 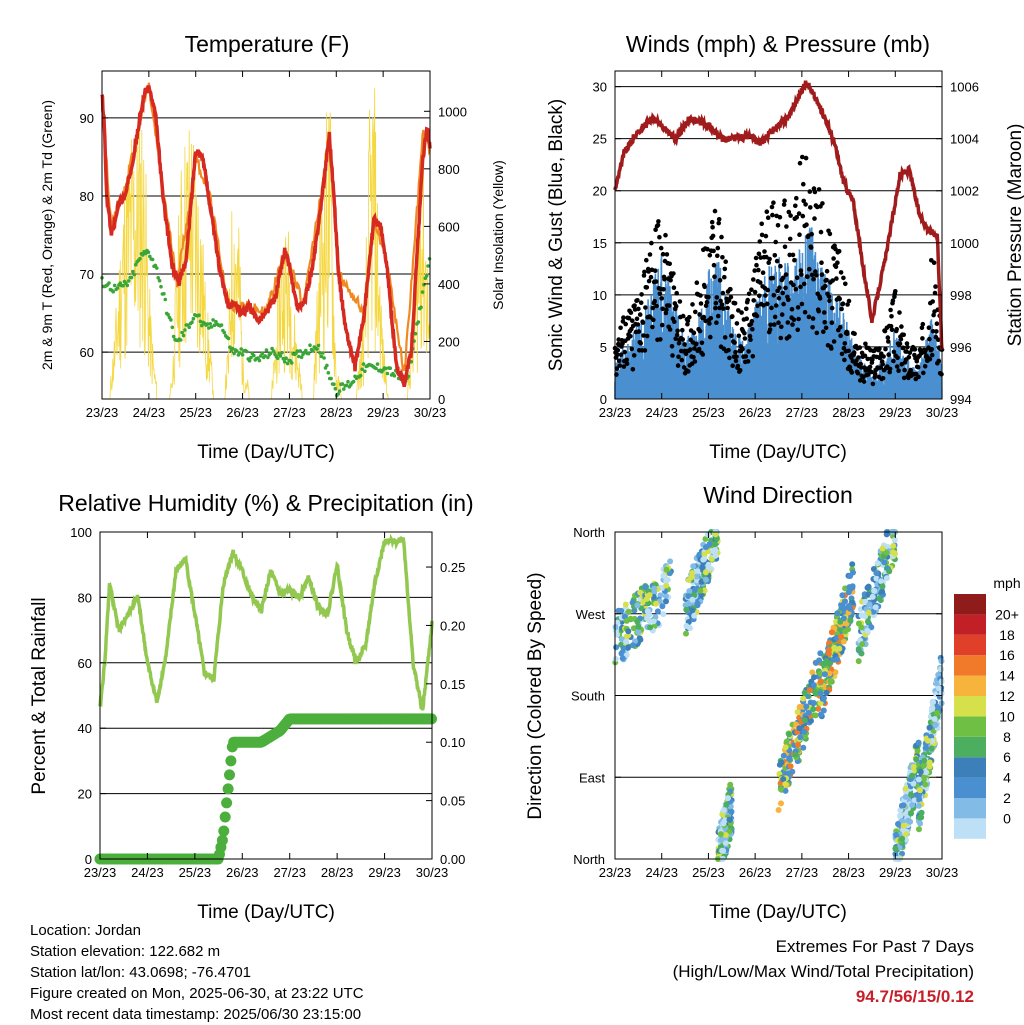 What do you see at coordinates (556, 235) in the screenshot?
I see `winds-y-label: Sonic Wind & Gust (Blue, Black)` at bounding box center [556, 235].